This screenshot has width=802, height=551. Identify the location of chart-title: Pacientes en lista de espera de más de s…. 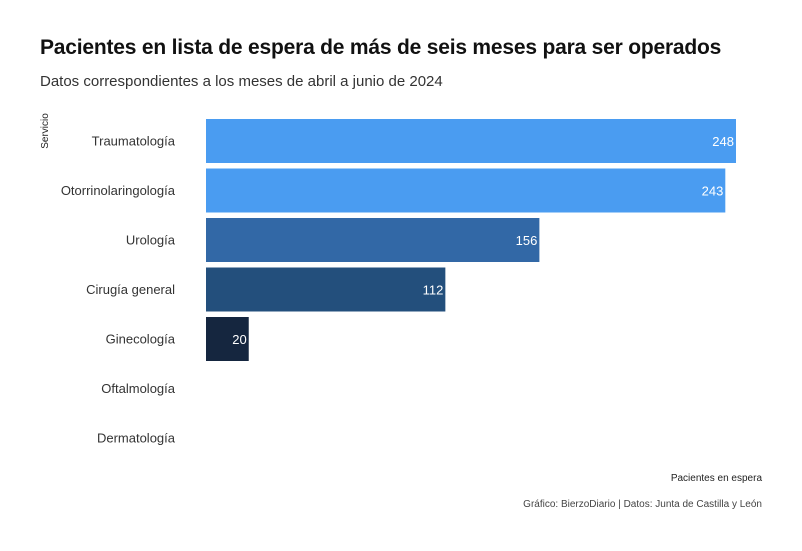
(381, 47).